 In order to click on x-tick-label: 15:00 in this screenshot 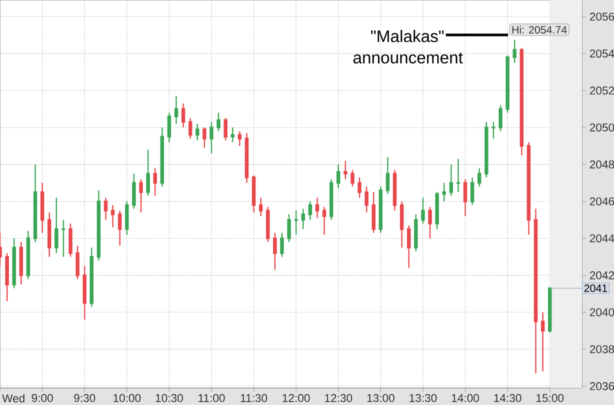, I will do `click(550, 398)`.